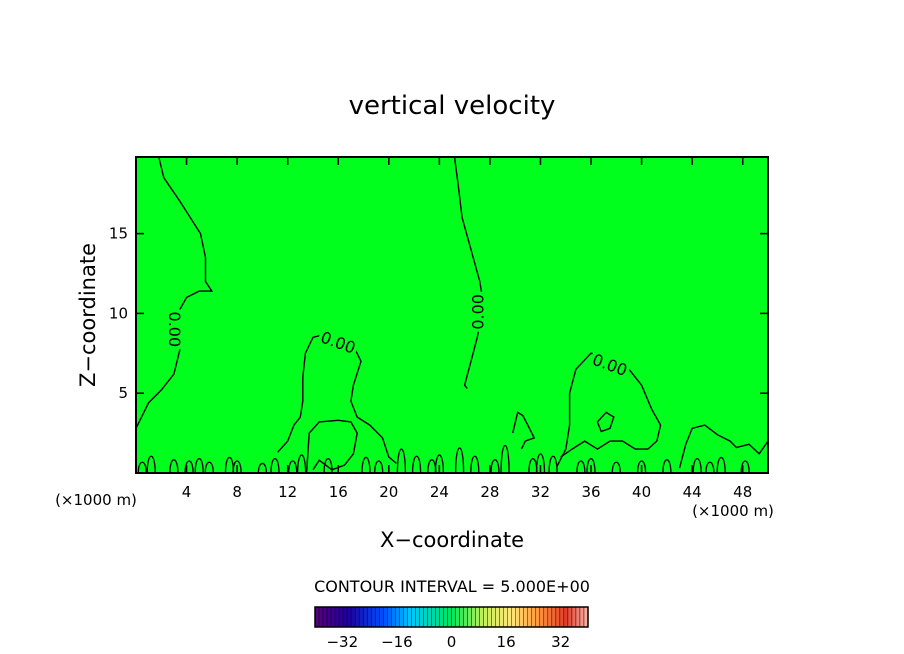 The width and height of the screenshot is (904, 654). I want to click on colorbar-frame, so click(451, 617).